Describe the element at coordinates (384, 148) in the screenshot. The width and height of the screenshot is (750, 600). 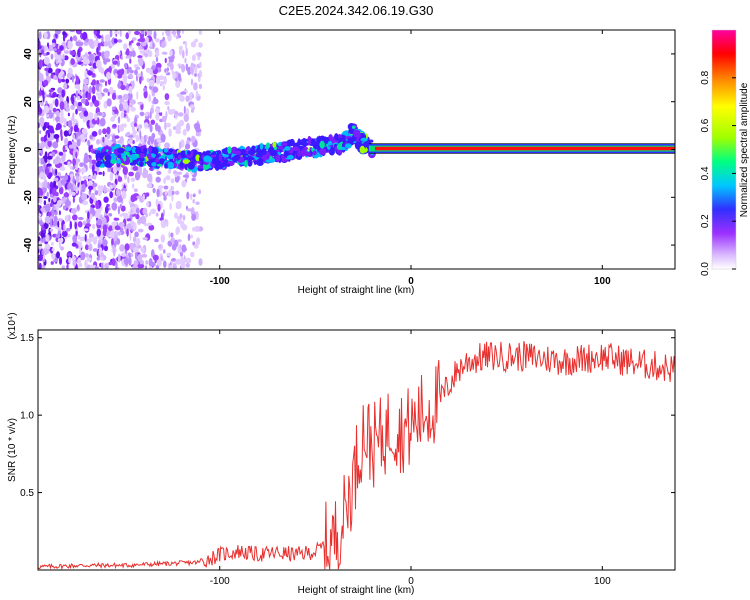
I see `spectrogram-ridge-layer` at that location.